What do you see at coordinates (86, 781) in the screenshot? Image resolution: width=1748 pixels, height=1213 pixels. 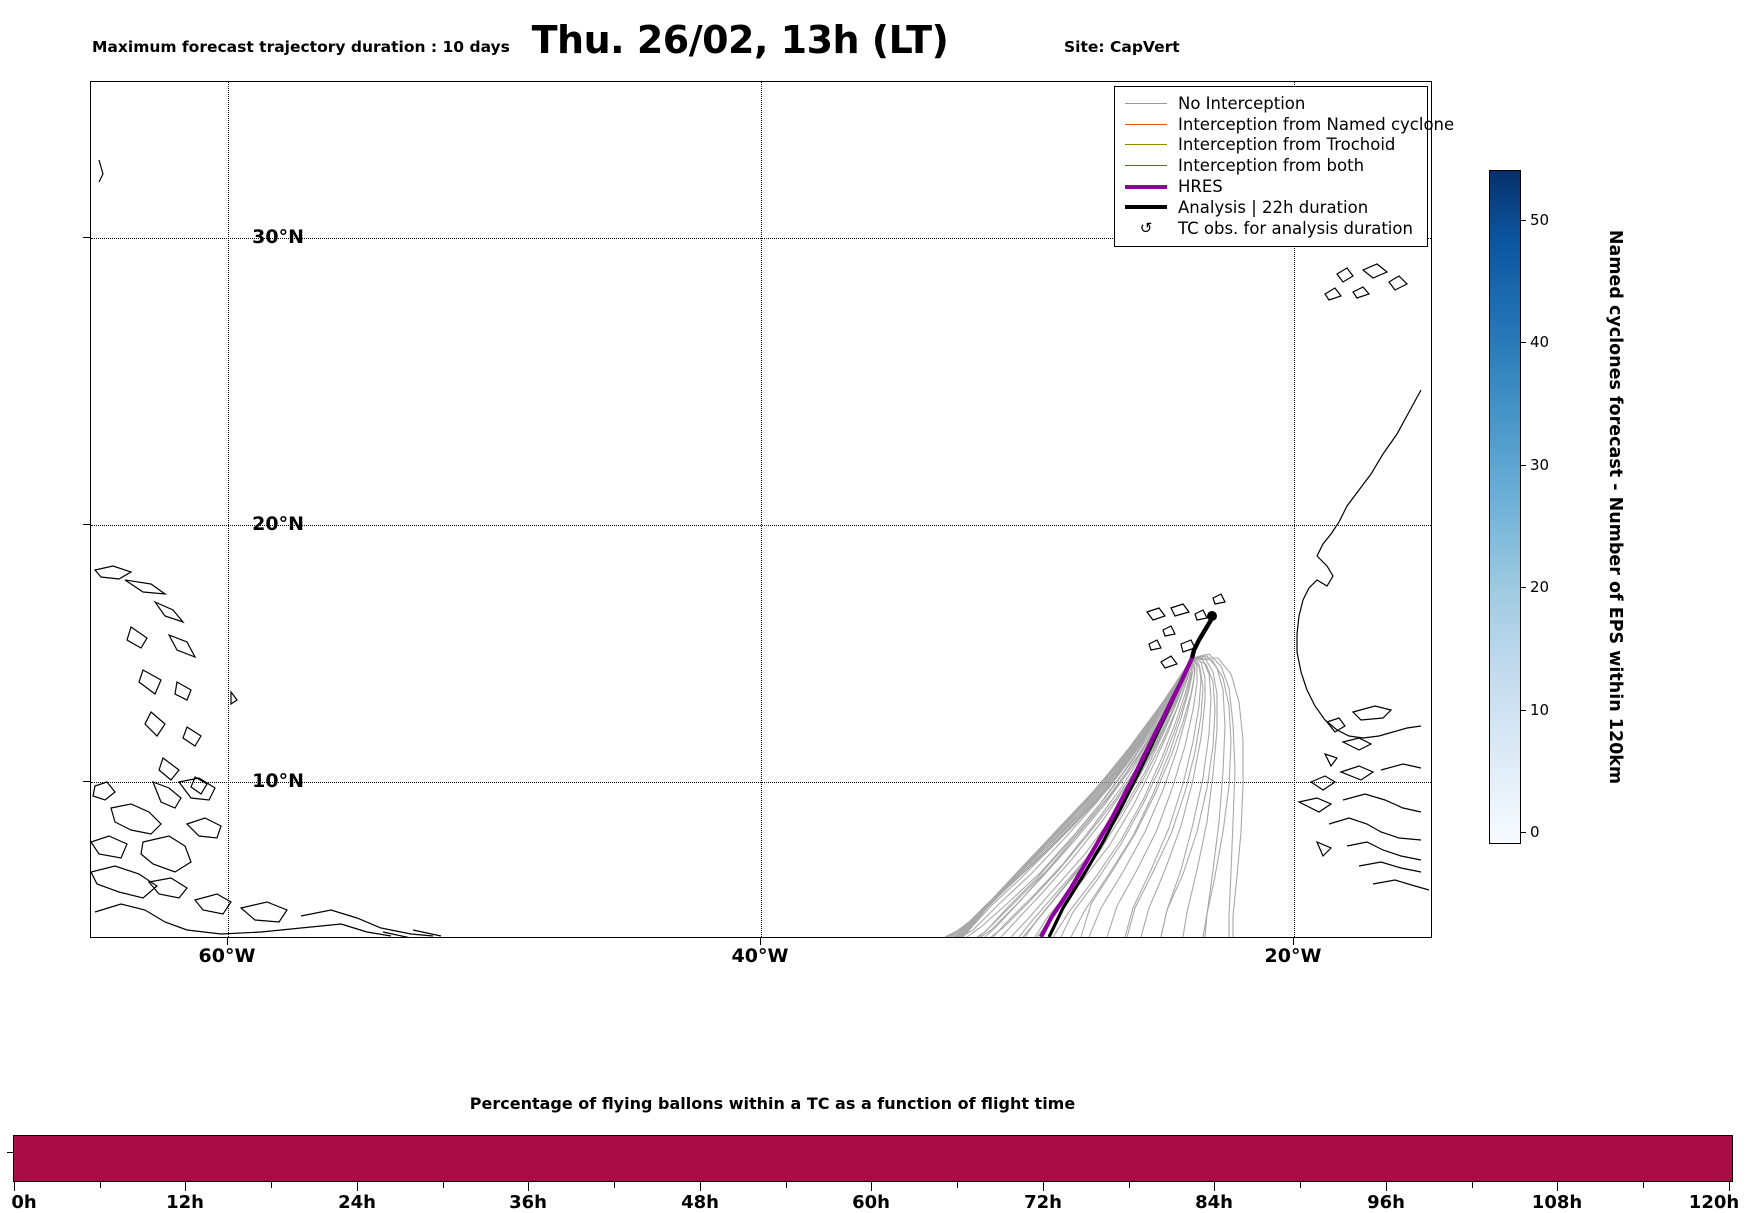 I see `ytick-mark-10n` at bounding box center [86, 781].